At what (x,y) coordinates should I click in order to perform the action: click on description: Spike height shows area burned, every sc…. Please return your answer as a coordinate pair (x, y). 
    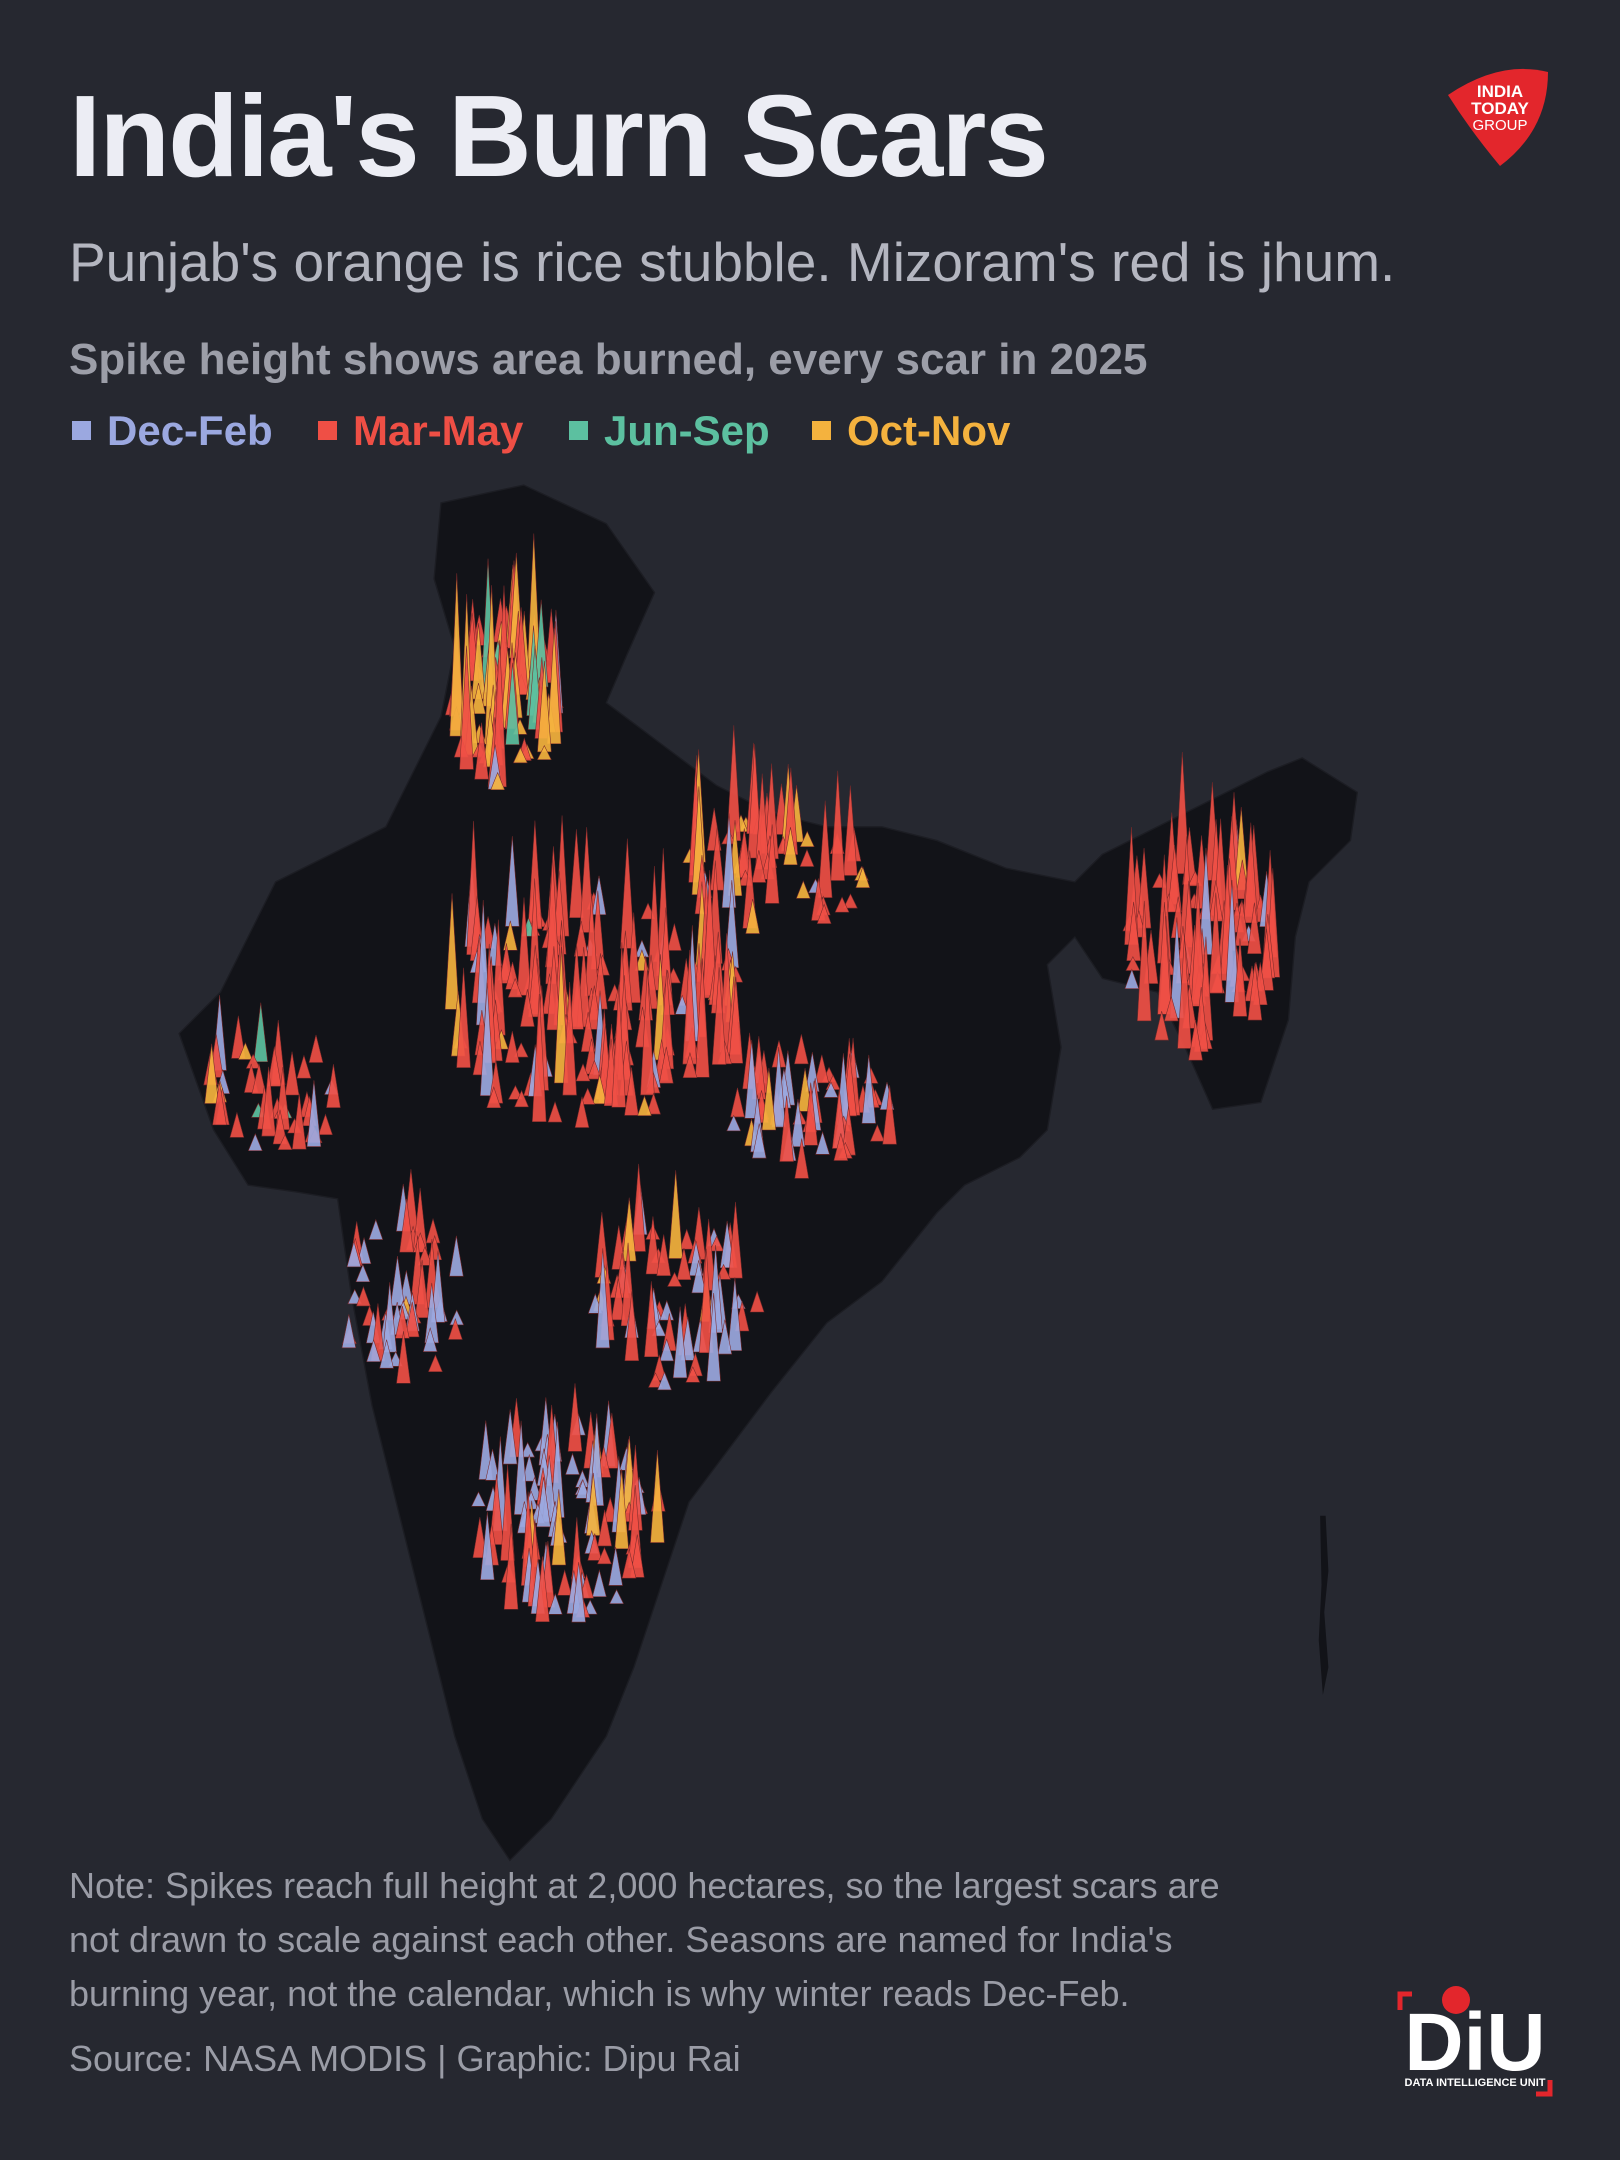
    Looking at the image, I should click on (608, 359).